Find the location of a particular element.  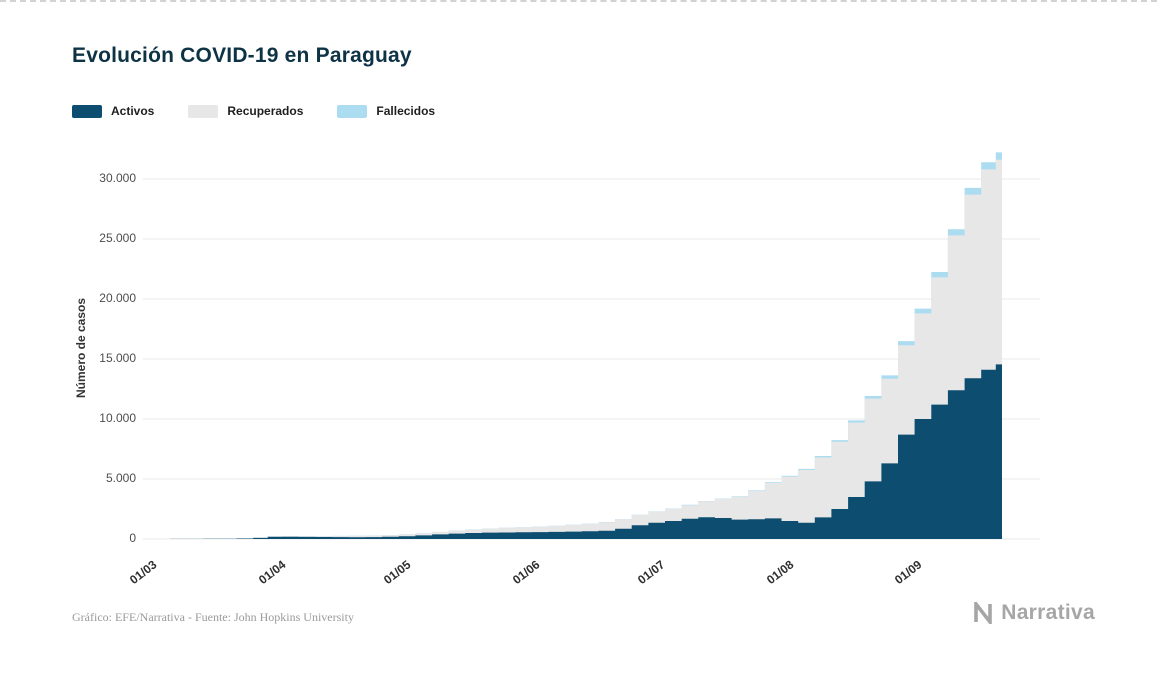

x-tick-label: 01/06 is located at coordinates (526, 572).